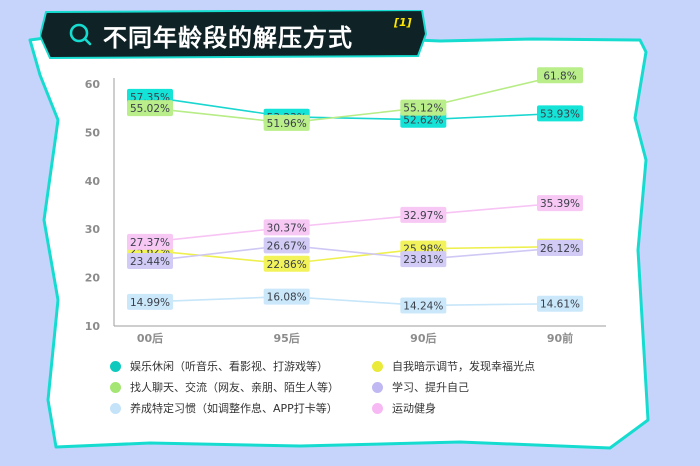 The width and height of the screenshot is (700, 466). I want to click on data-label-text: 14.99%, so click(150, 303).